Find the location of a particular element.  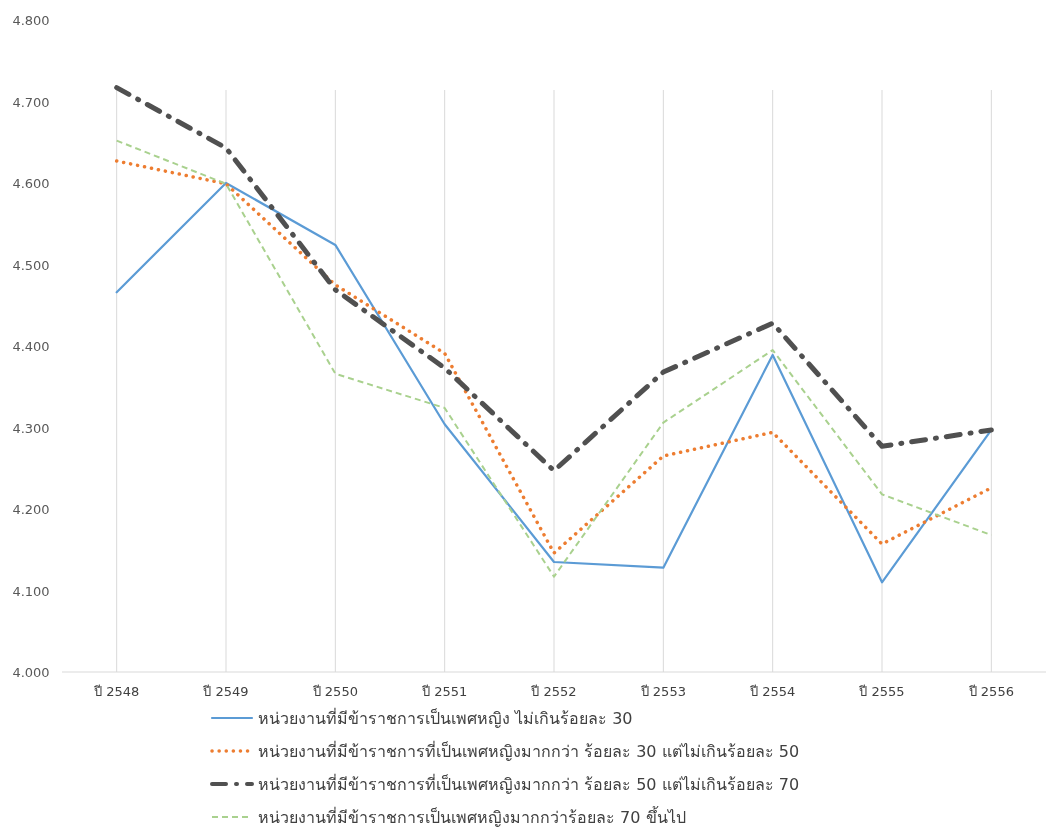

legend-label: หน่วยงานที่มีข้าราชการที่เป็นเพศหญิงมากกว่า ร้อยละ 50 แต่ไม่เกินร้อยละ 70 is located at coordinates (529, 783).